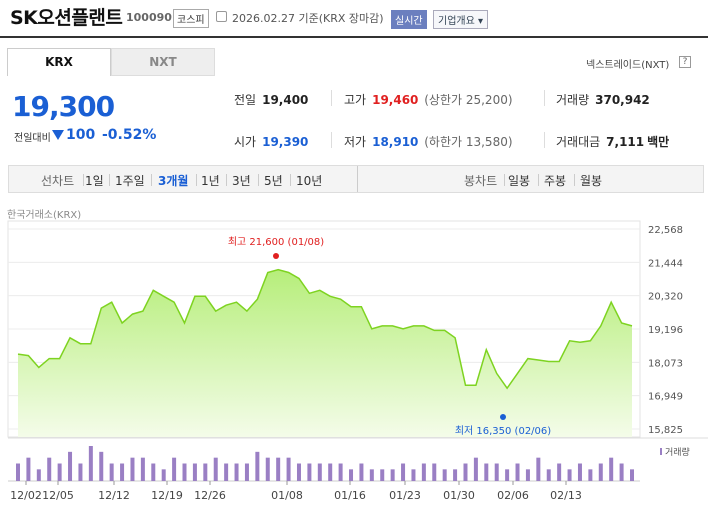 This screenshot has width=708, height=516. What do you see at coordinates (26, 495) in the screenshot?
I see `x-tick-label: 12/02` at bounding box center [26, 495].